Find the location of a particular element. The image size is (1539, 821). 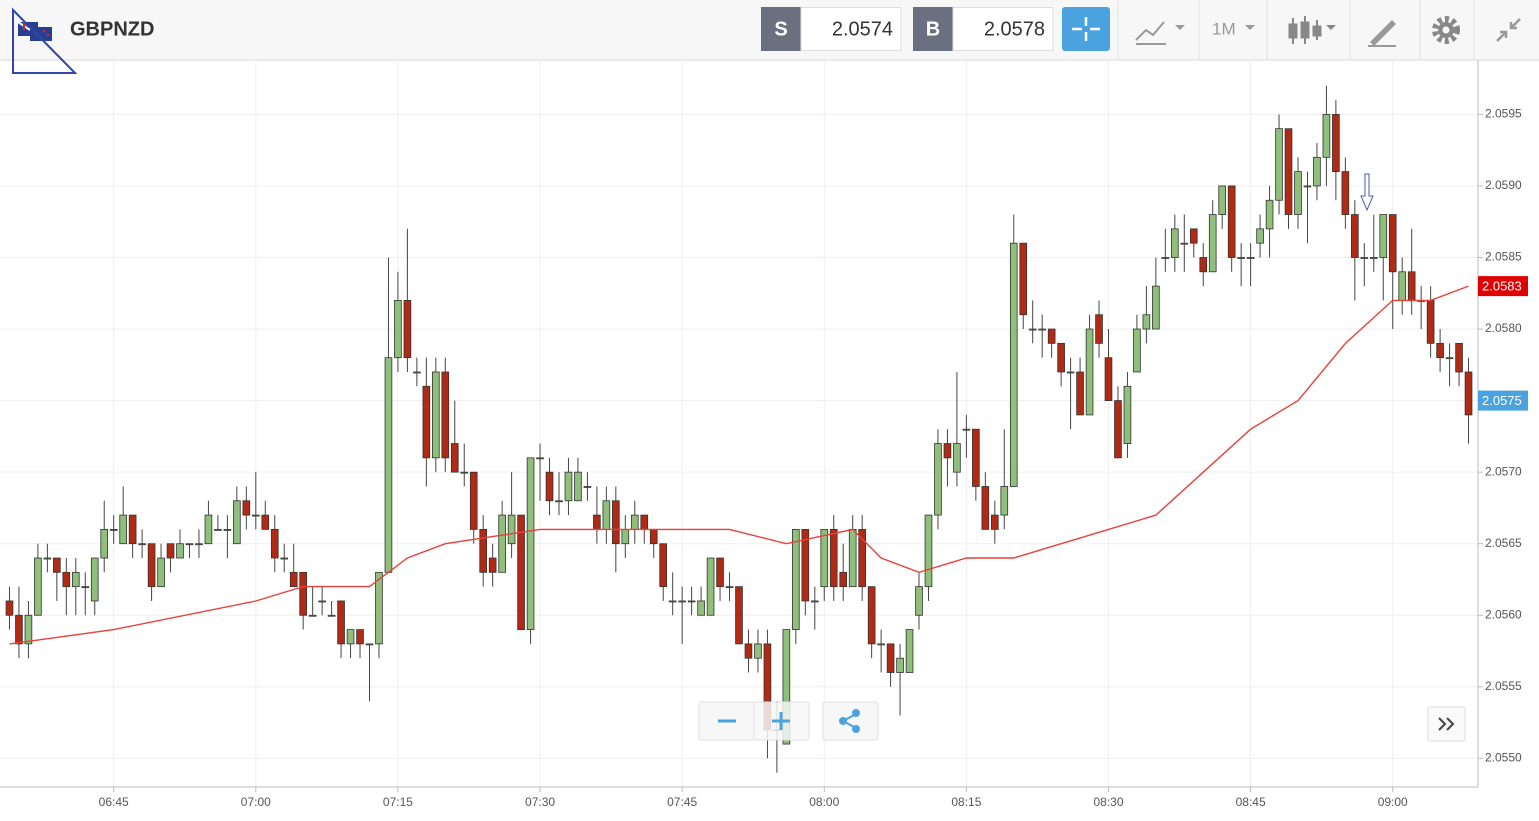

timeframe-menu: 1M is located at coordinates (1233, 28).